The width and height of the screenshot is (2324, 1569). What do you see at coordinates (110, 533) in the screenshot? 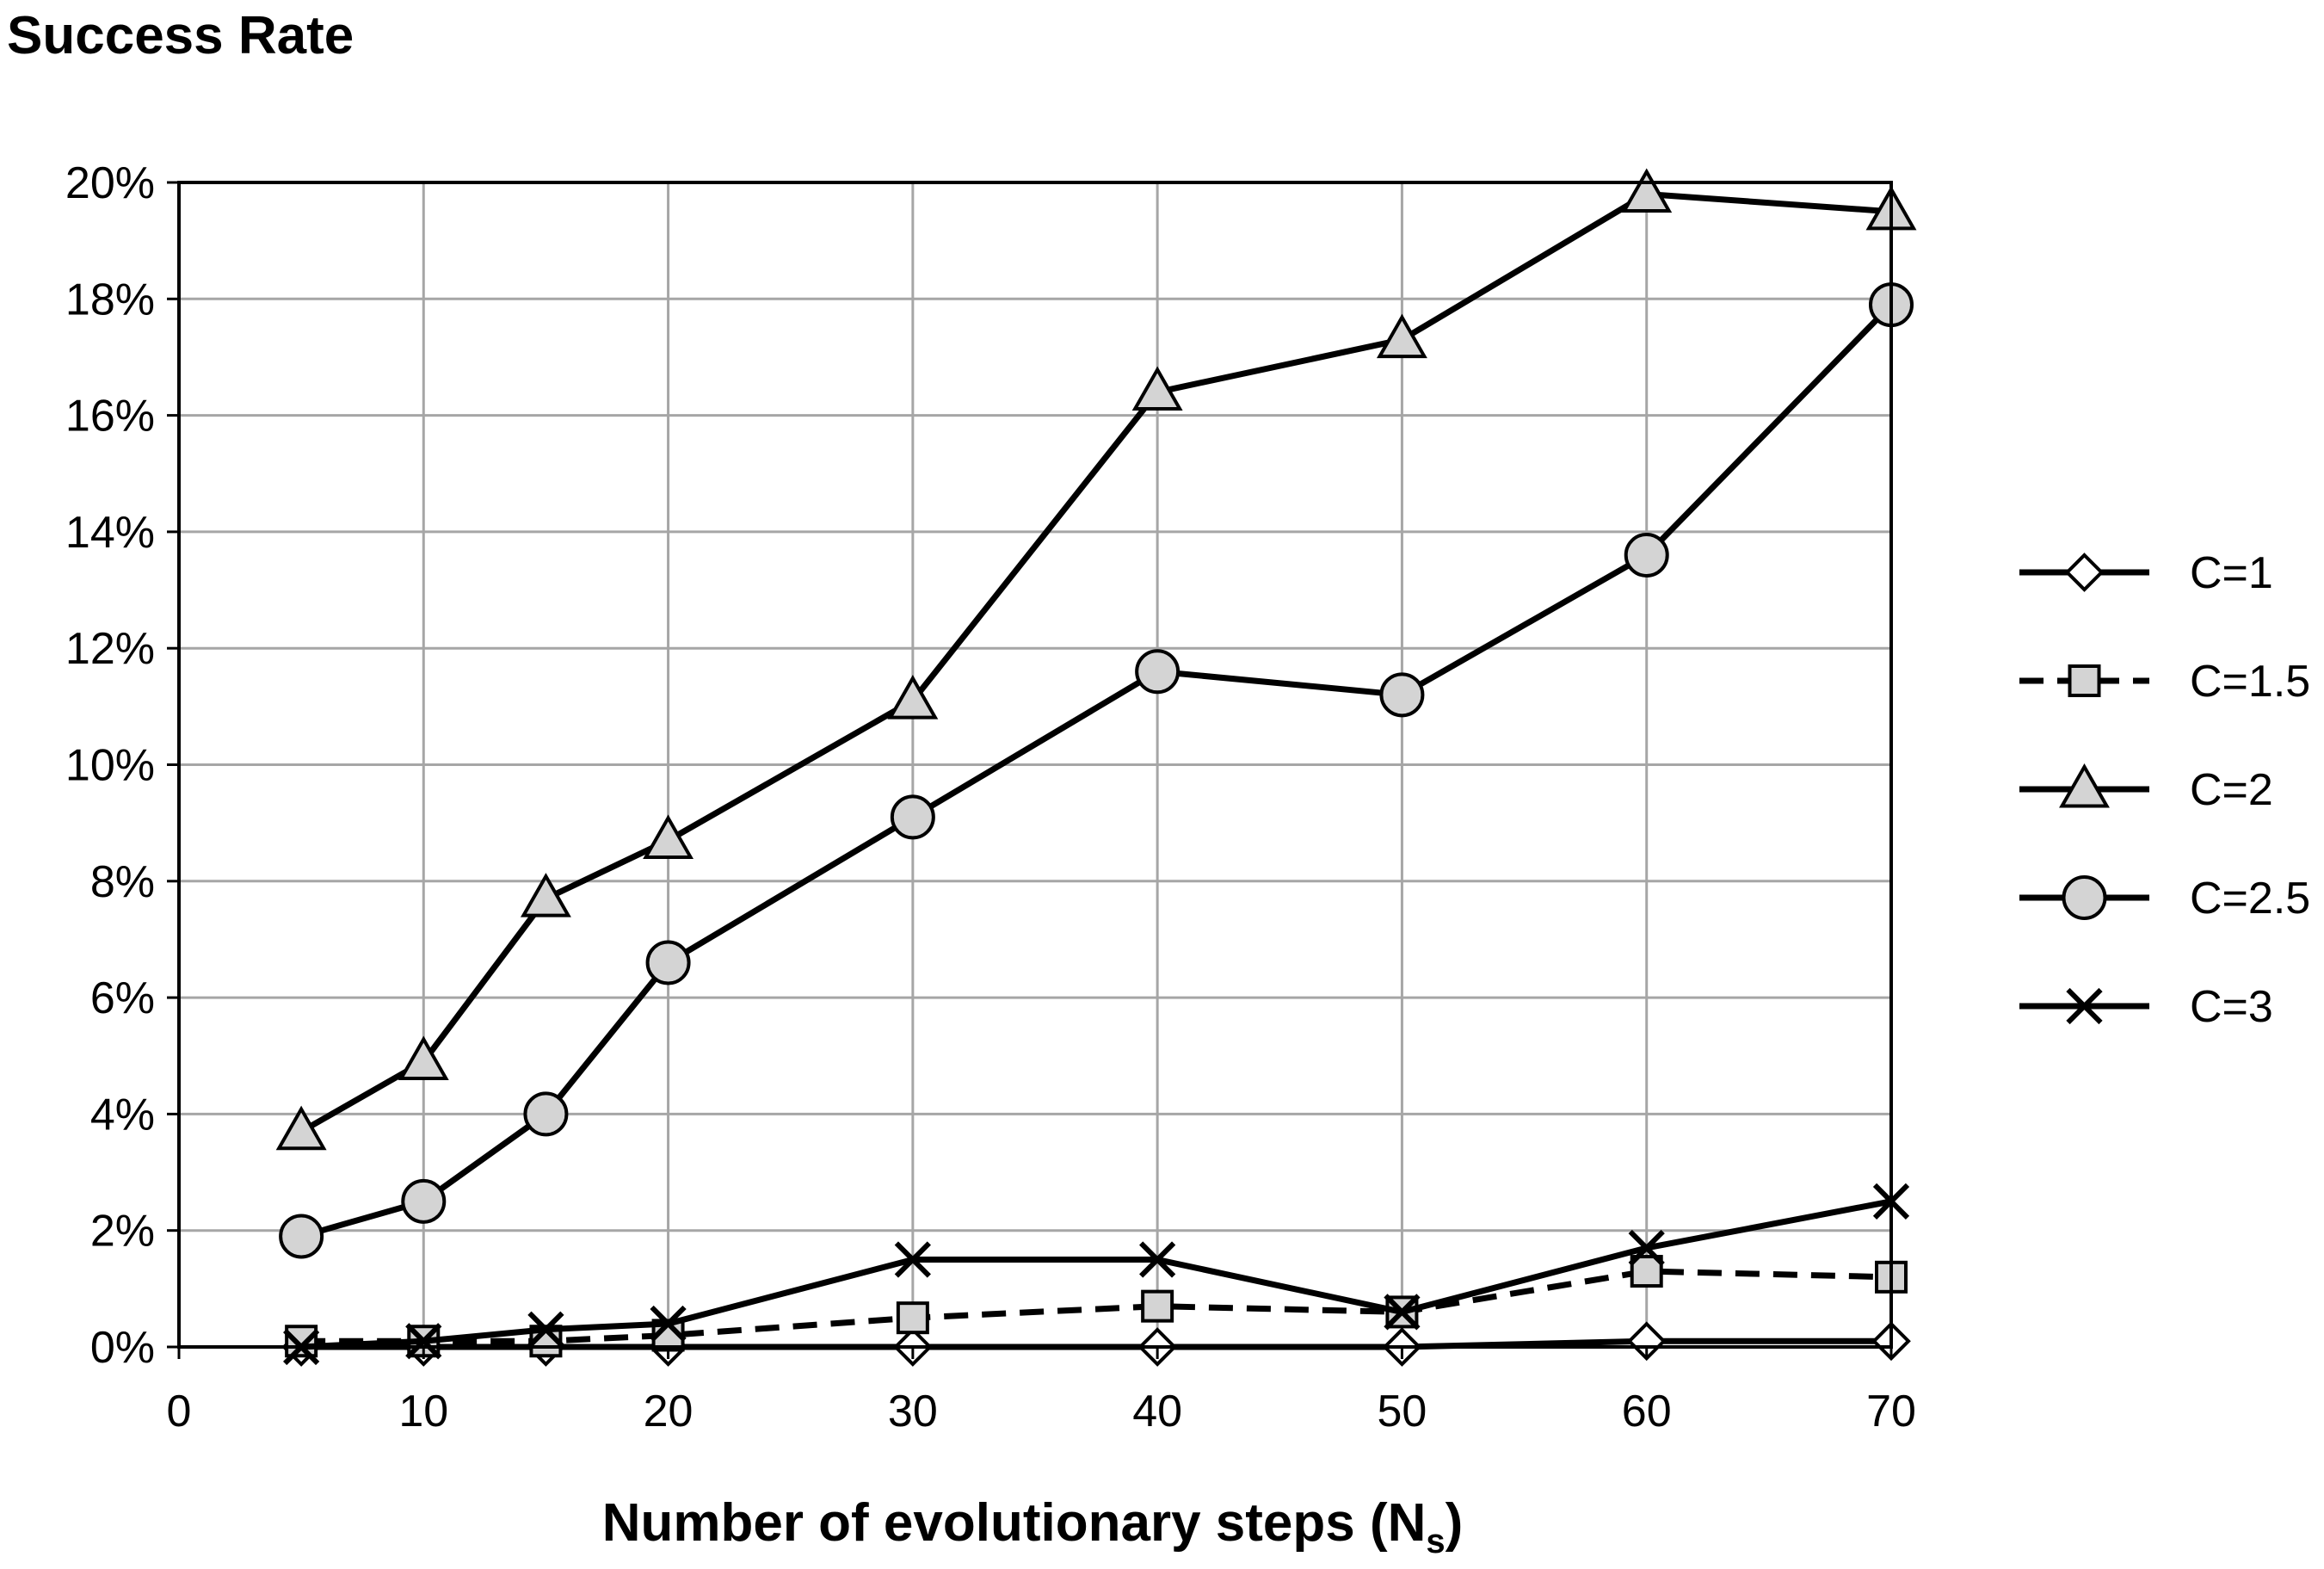
I see `y-tick-label: 14%` at bounding box center [110, 533].